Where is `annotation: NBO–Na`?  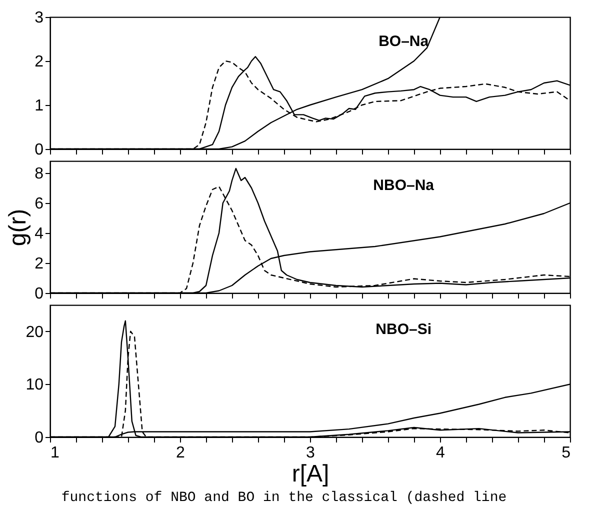 annotation: NBO–Na is located at coordinates (404, 185).